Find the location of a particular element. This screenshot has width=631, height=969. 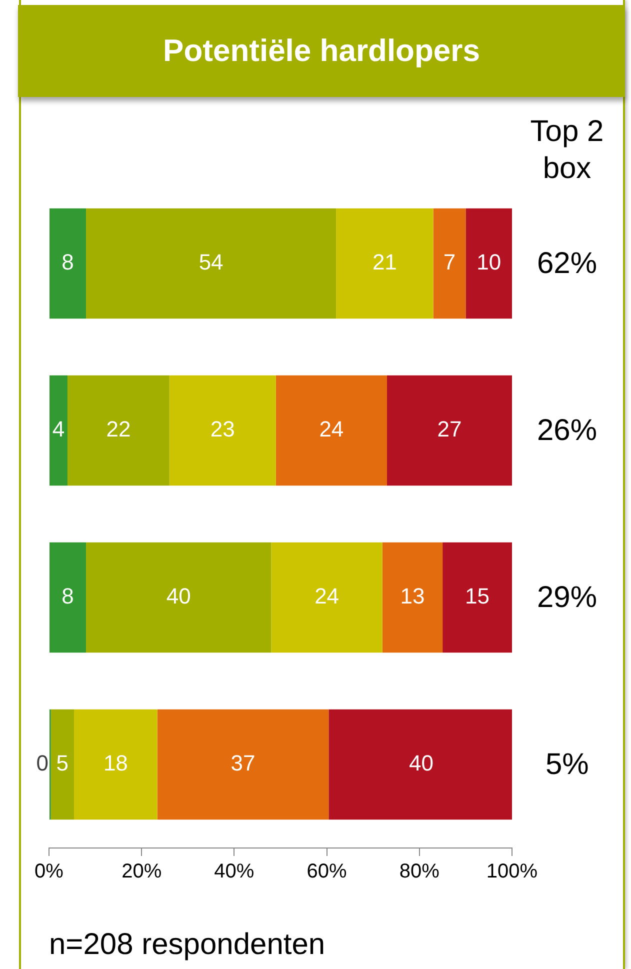

data-label: 23 is located at coordinates (222, 429).